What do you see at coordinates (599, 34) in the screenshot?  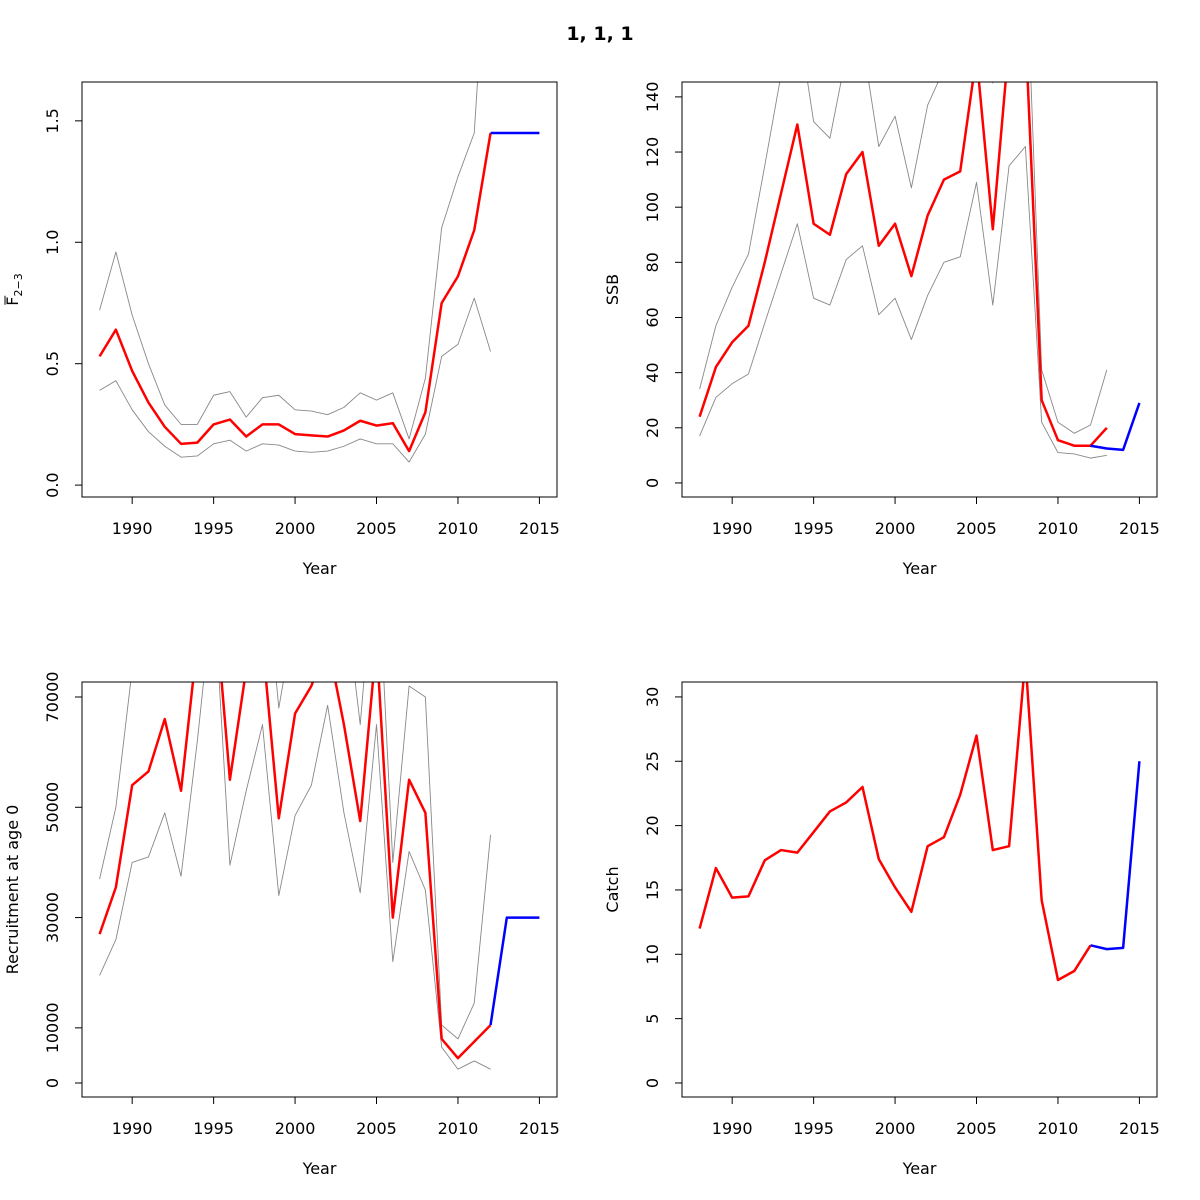 I see `figure-title: 1, 1, 1` at bounding box center [599, 34].